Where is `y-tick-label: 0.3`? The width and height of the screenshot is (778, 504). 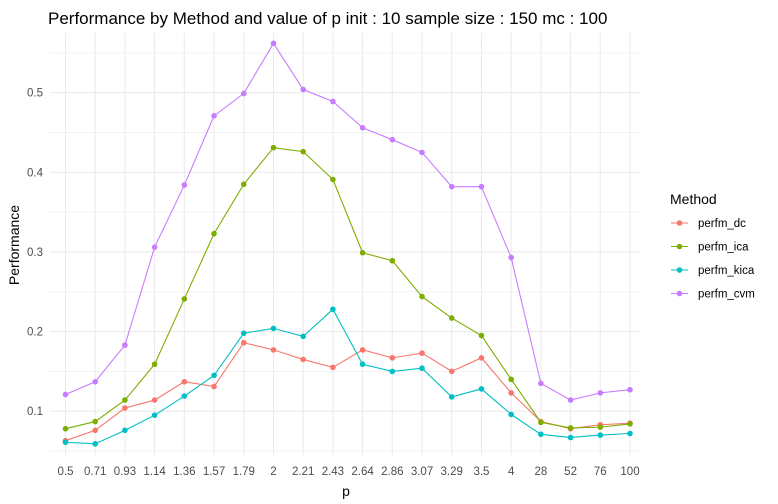
y-tick-label: 0.3 is located at coordinates (35, 253).